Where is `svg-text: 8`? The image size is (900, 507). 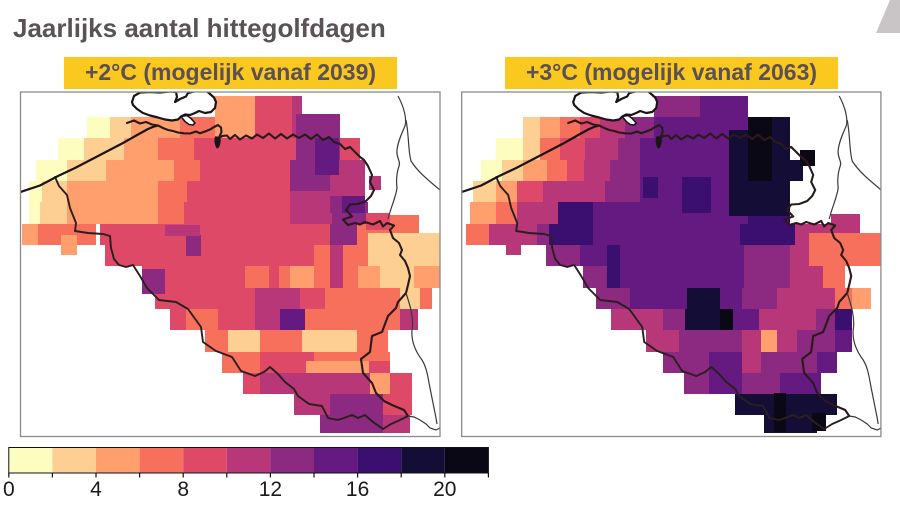
svg-text: 8 is located at coordinates (183, 489).